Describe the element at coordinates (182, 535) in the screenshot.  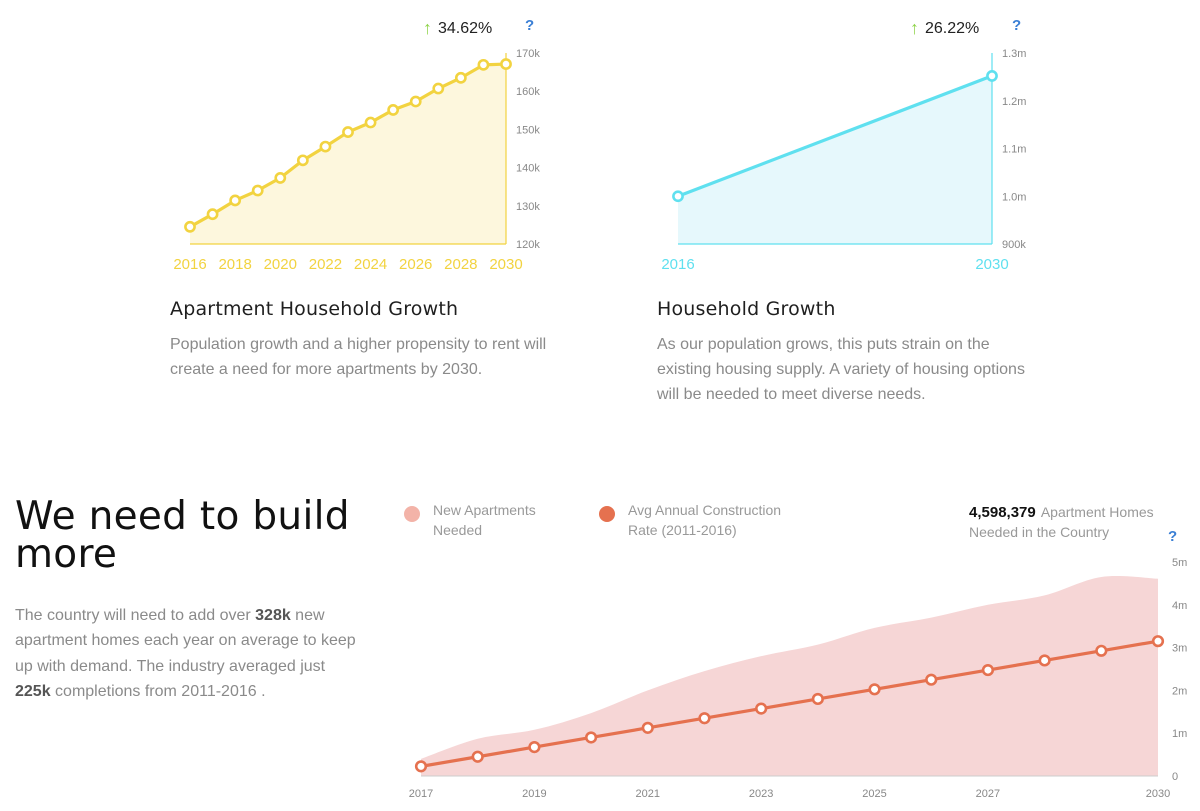
I see `section-title: We need to build more` at that location.